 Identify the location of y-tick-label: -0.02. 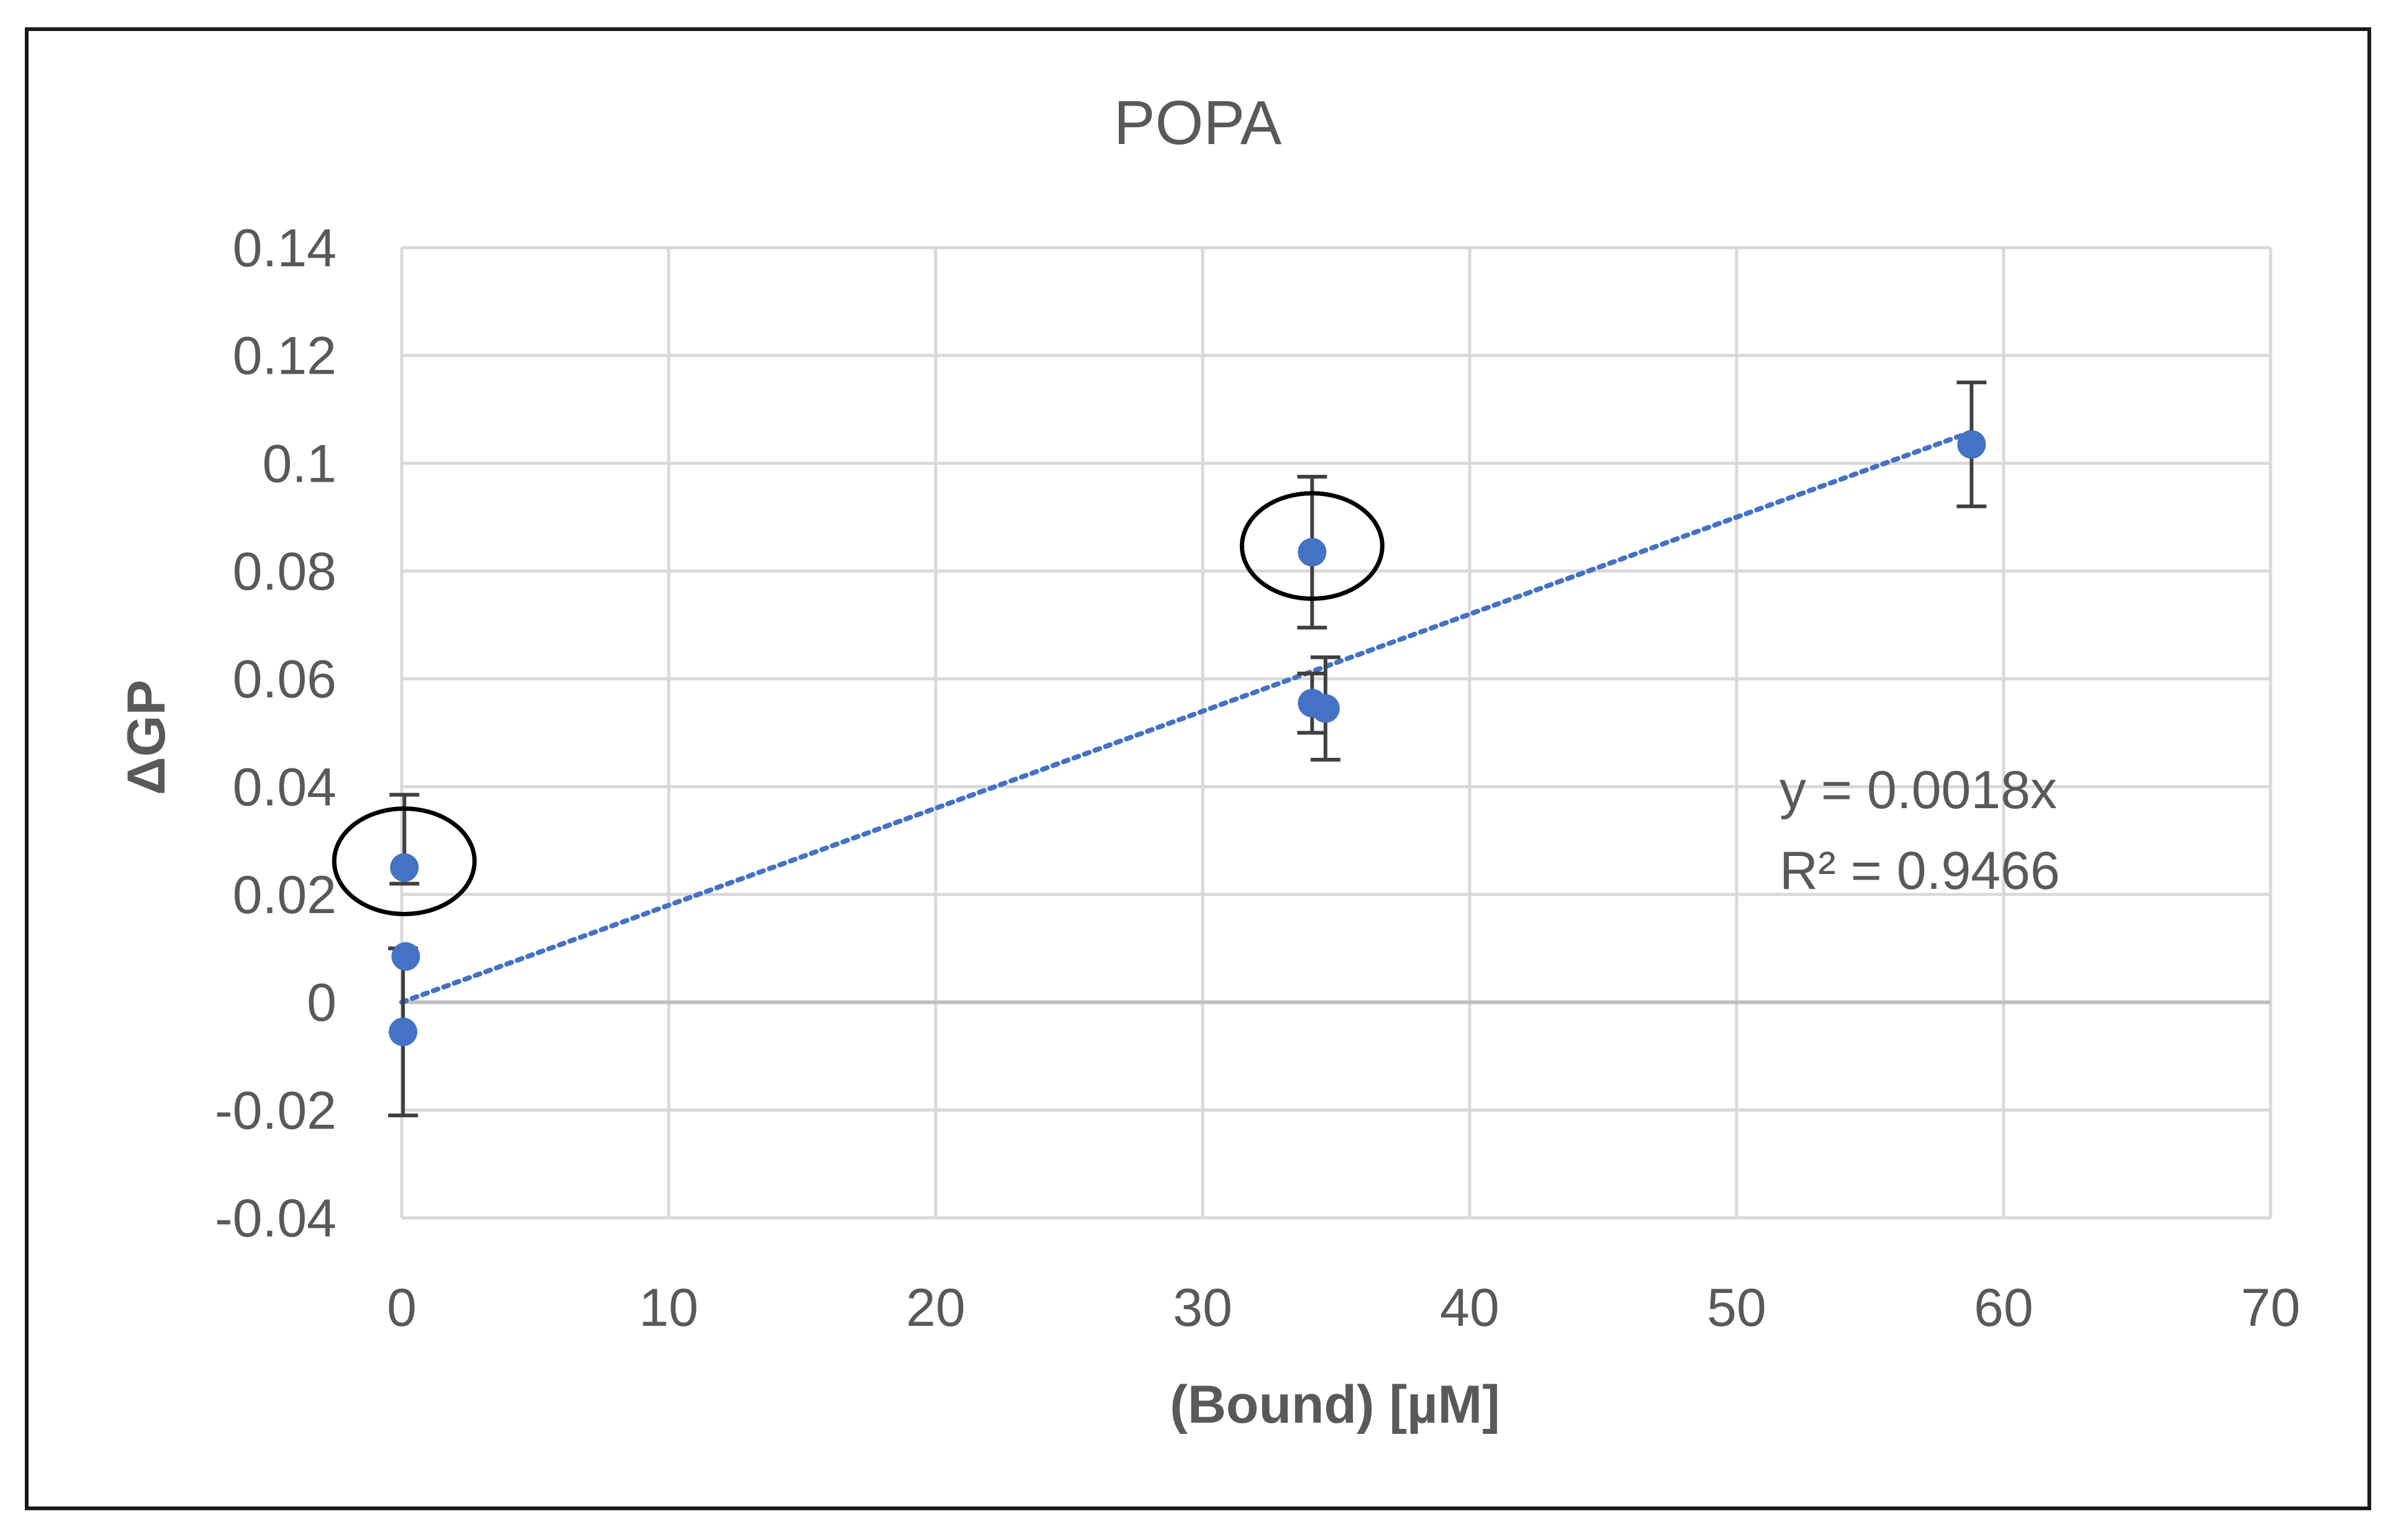
(276, 1110).